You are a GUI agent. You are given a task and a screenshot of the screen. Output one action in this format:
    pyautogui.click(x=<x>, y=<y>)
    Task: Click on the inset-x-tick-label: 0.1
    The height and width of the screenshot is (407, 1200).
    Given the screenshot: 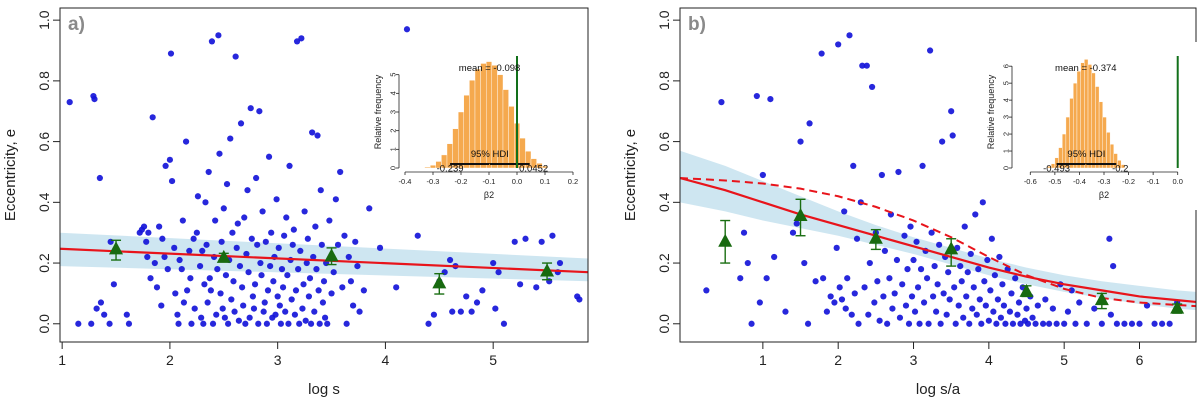 What is the action you would take?
    pyautogui.click(x=545, y=181)
    